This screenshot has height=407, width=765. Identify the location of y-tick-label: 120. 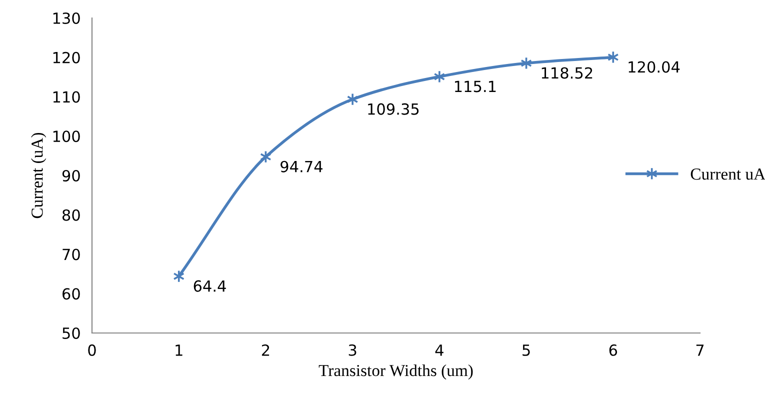
(66, 58).